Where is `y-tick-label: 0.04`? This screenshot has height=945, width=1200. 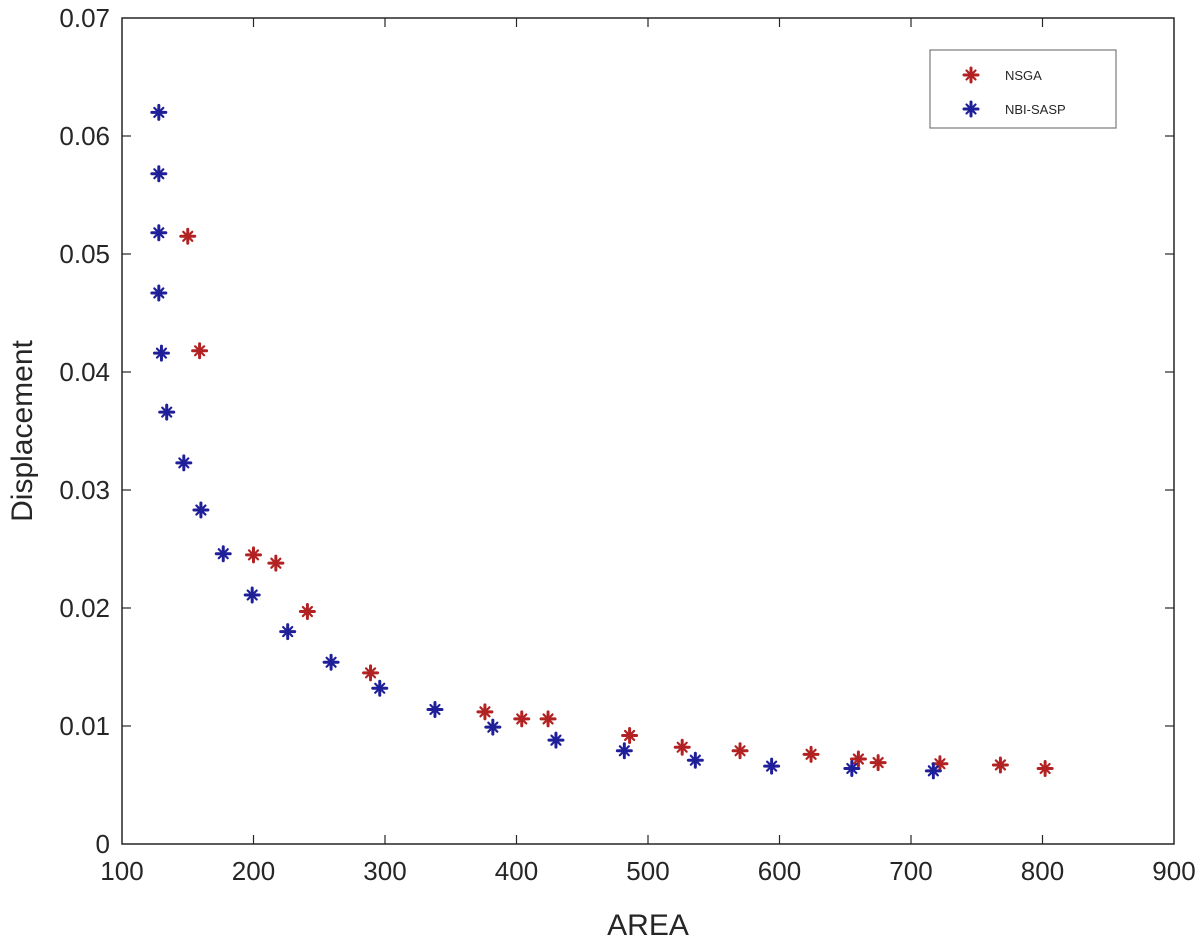 y-tick-label: 0.04 is located at coordinates (84, 372).